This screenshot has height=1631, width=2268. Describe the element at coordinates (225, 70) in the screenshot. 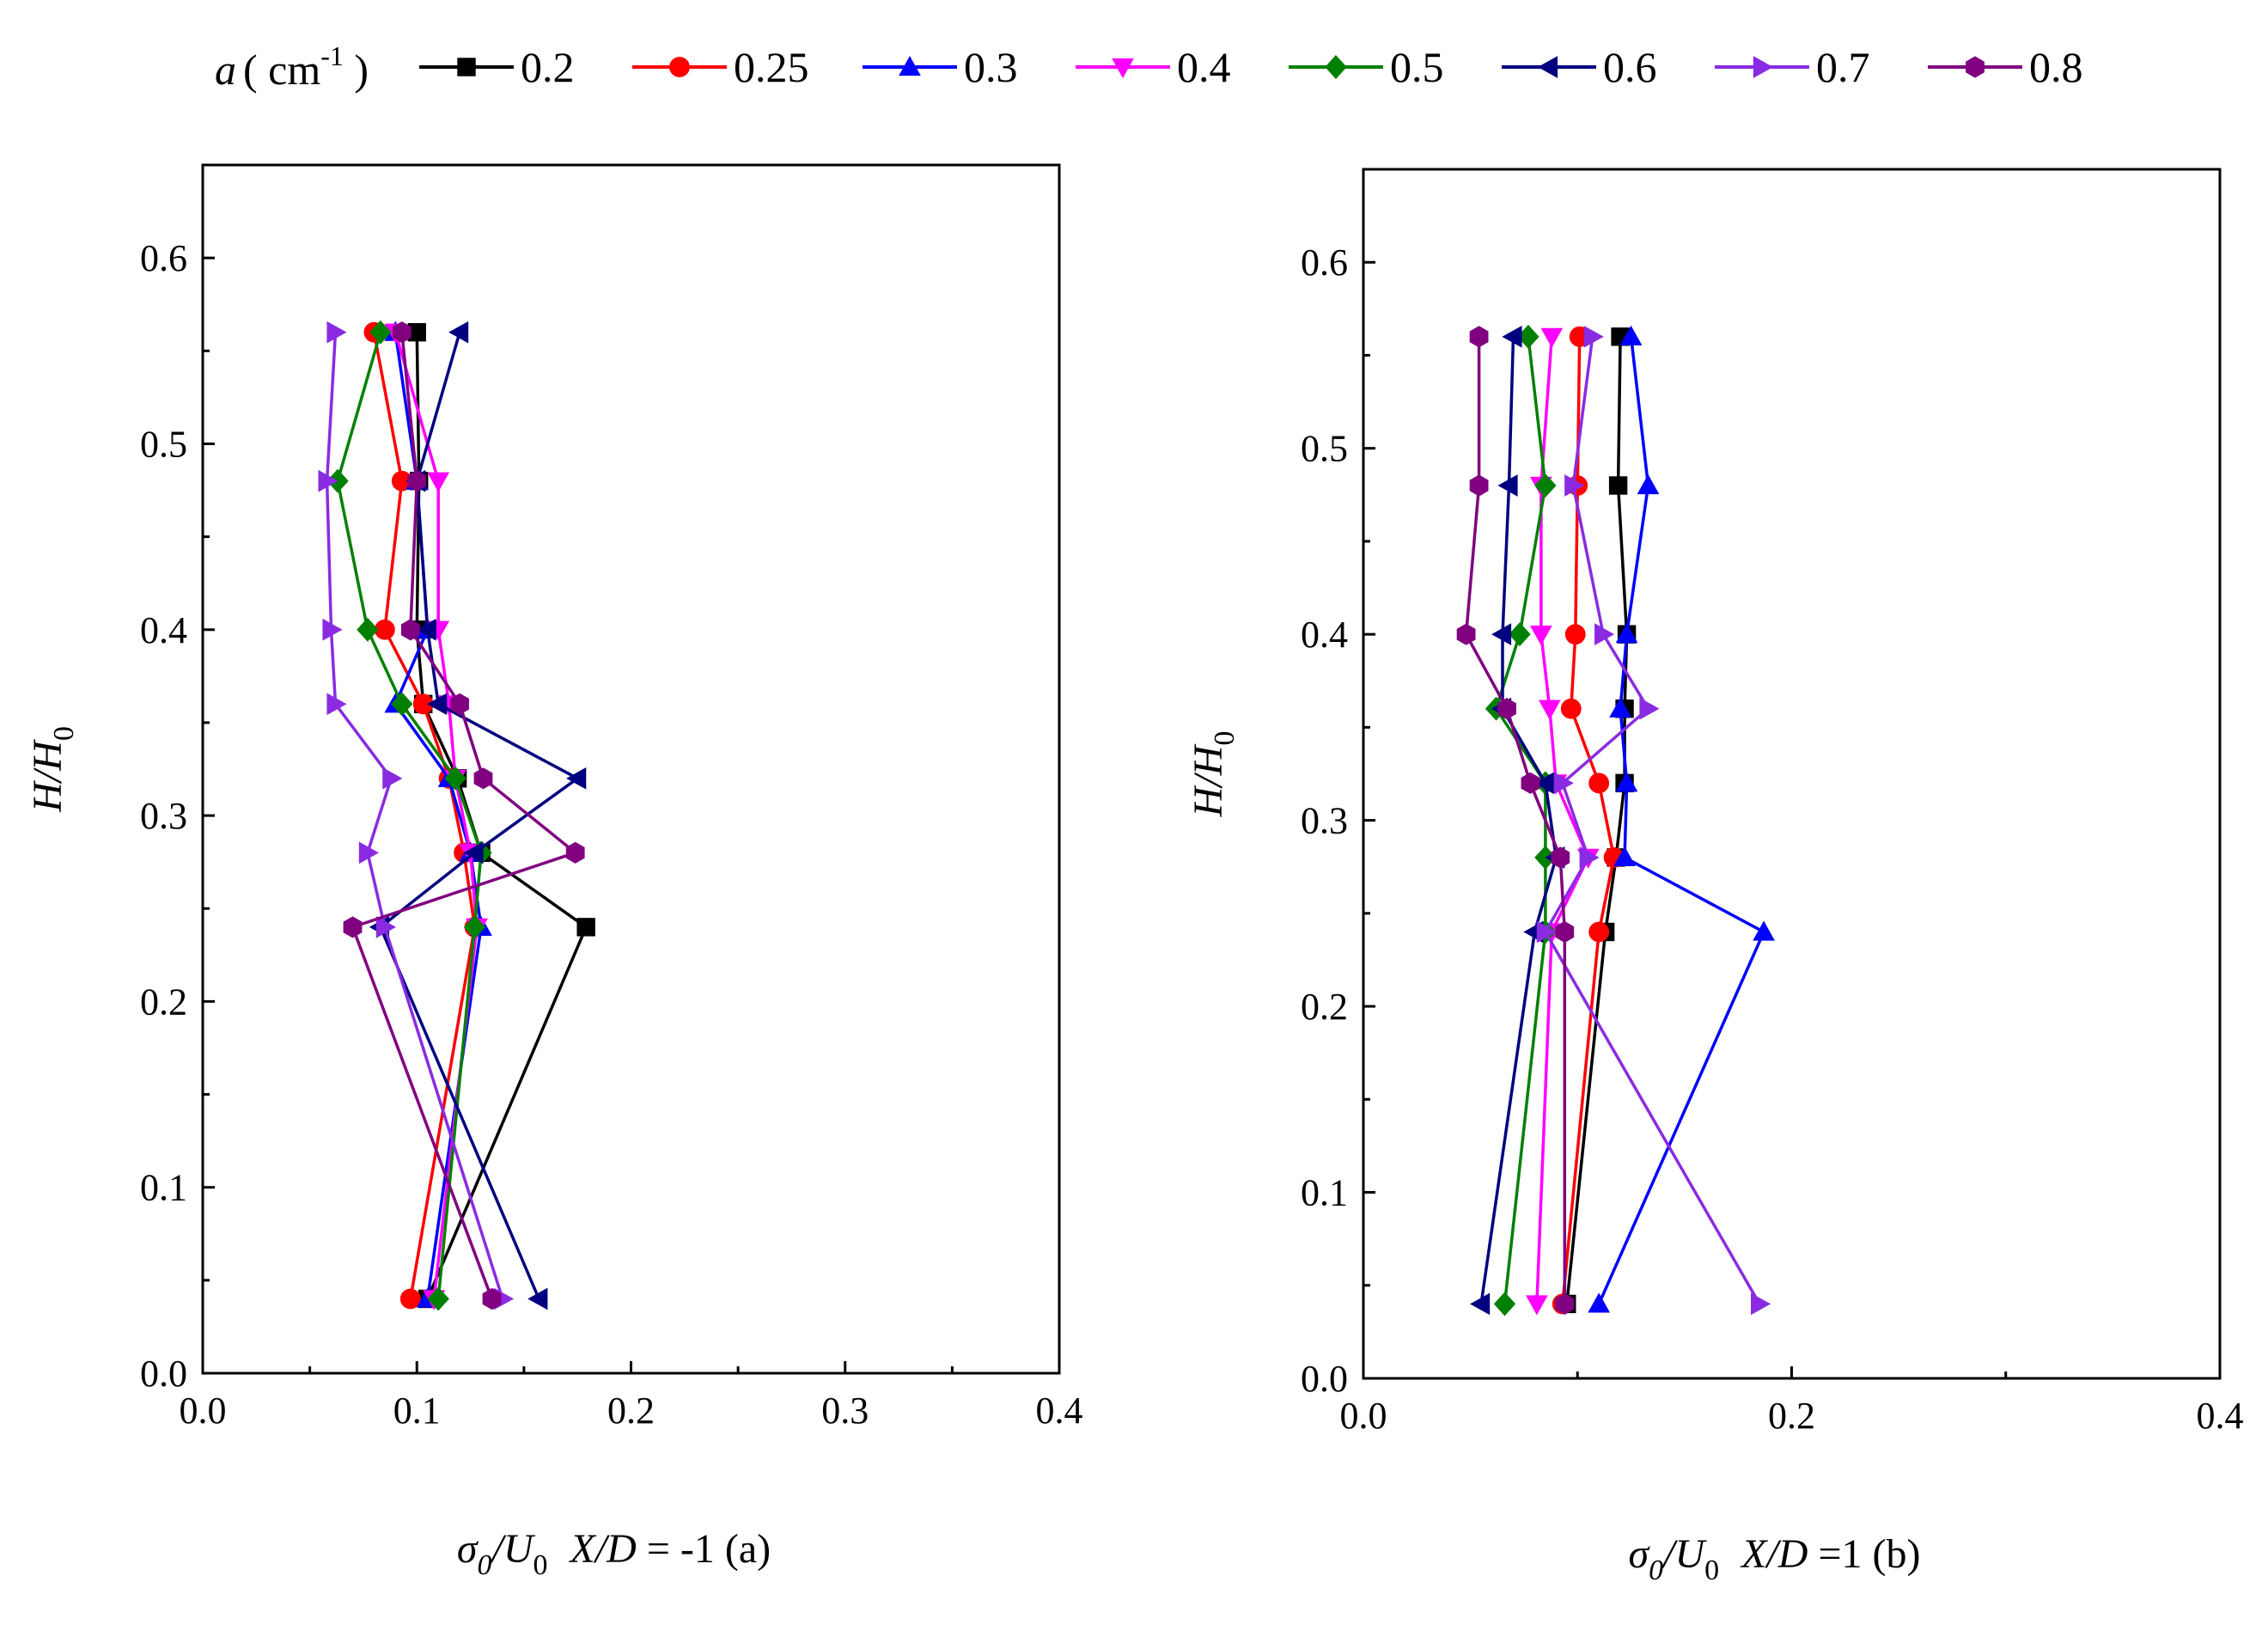

I see `legend-title-symbol: a` at that location.